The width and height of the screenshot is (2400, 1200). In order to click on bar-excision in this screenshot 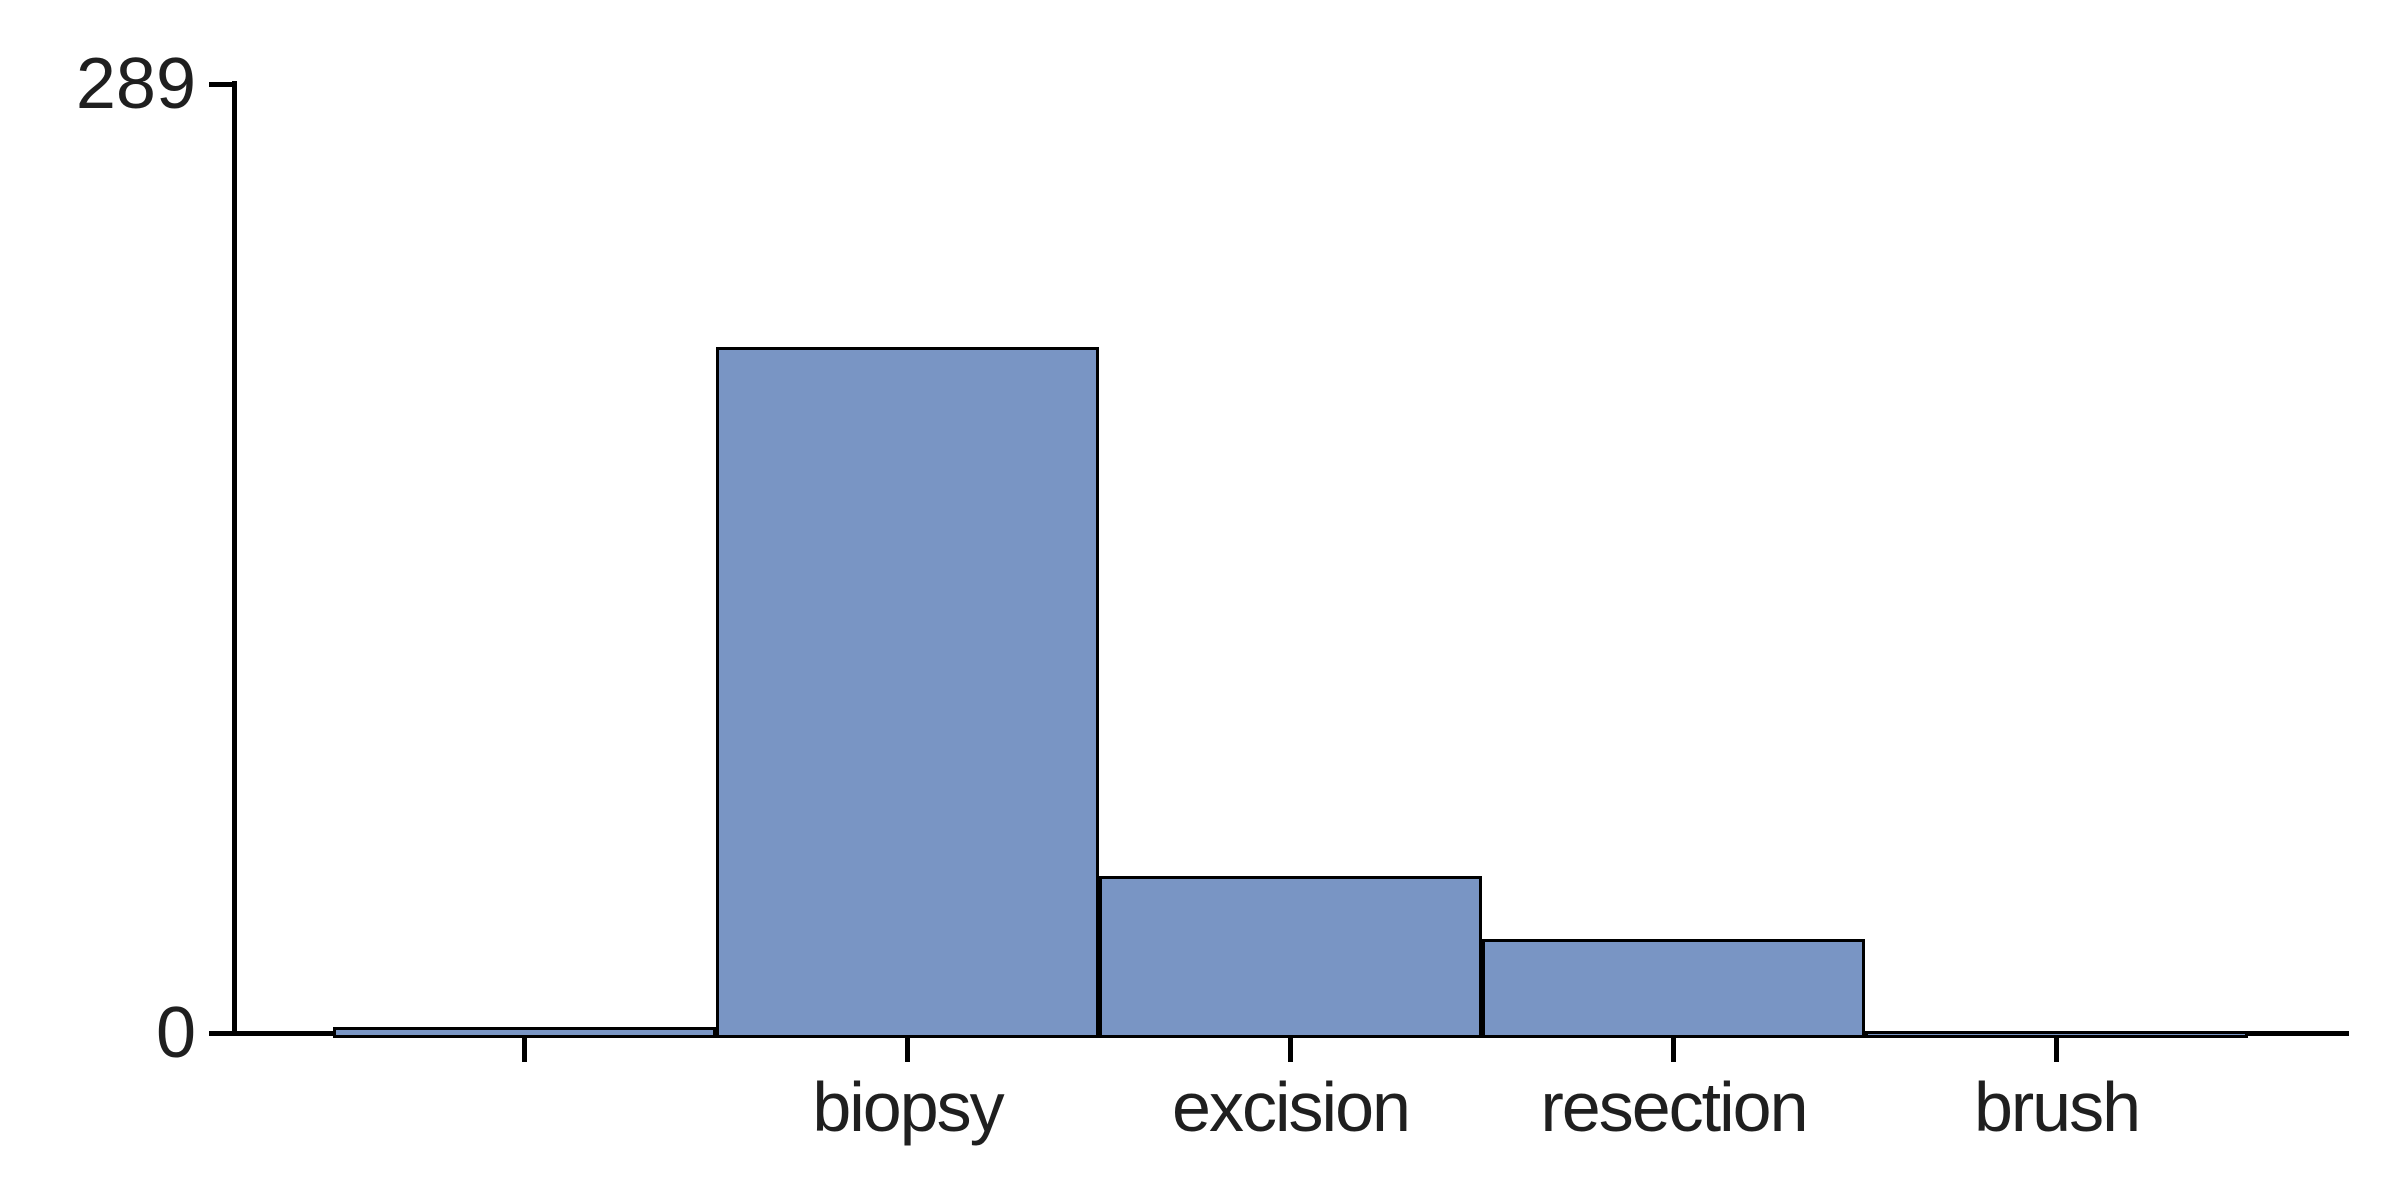, I will do `click(1290, 957)`.